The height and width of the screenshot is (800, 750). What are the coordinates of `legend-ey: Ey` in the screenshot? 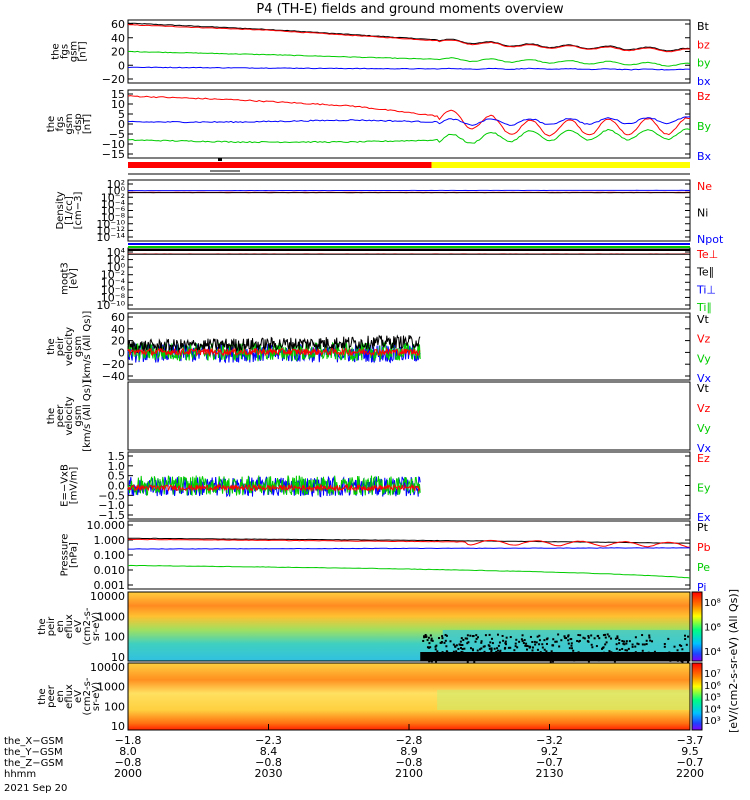 It's located at (704, 488).